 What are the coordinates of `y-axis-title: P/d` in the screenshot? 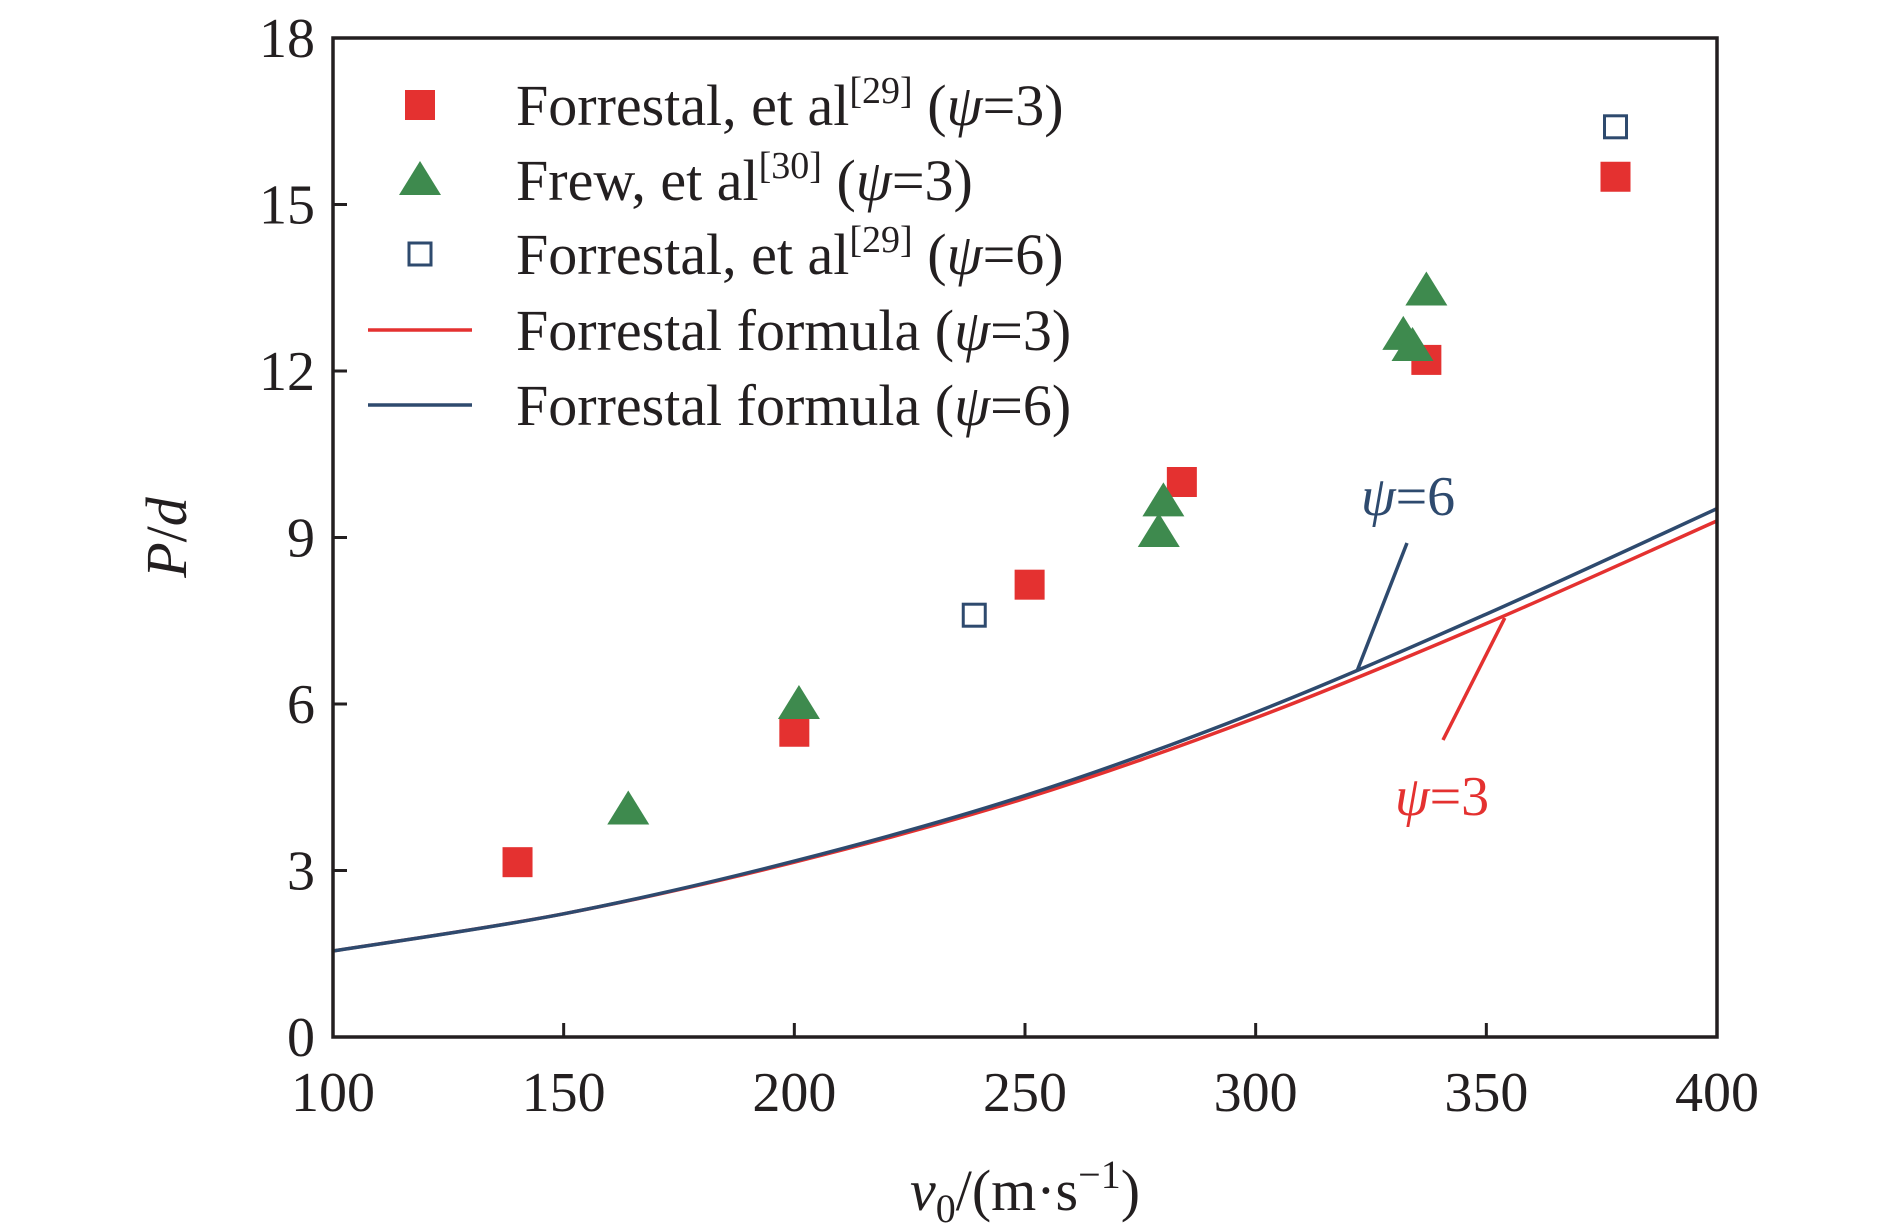 It's located at (166, 537).